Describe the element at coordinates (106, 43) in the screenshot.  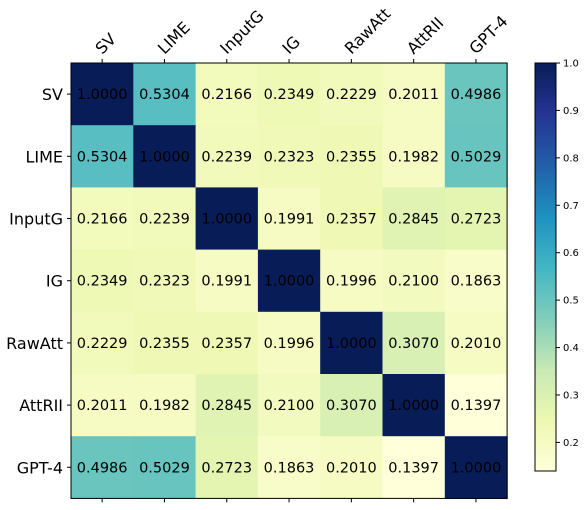
I see `column-label: SV` at that location.